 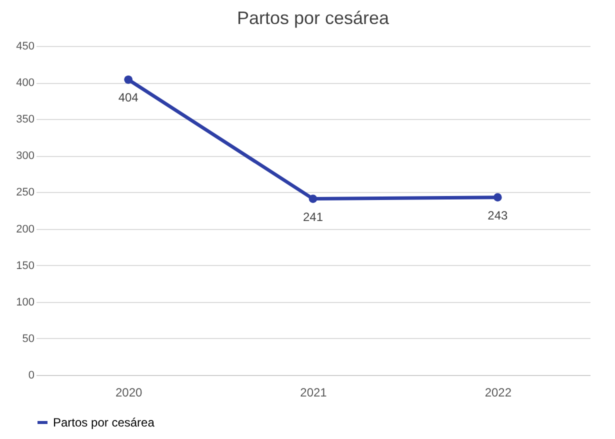 What do you see at coordinates (25, 266) in the screenshot?
I see `y-tick-label: 150` at bounding box center [25, 266].